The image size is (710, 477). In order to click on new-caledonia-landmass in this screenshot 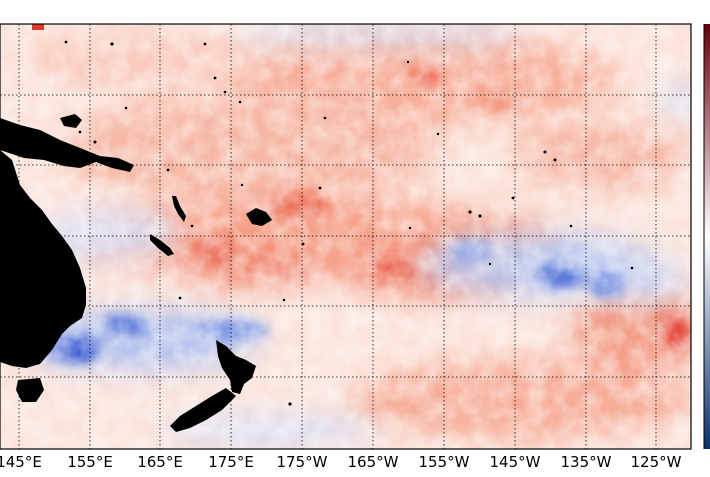, I will do `click(162, 245)`.